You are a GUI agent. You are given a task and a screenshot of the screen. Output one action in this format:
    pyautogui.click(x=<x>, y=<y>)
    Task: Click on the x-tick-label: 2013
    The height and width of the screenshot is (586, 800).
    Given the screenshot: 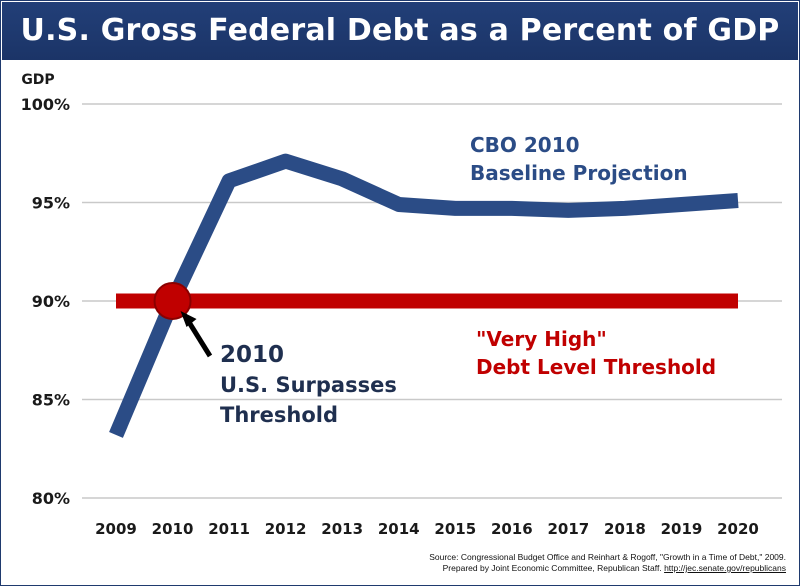 What is the action you would take?
    pyautogui.click(x=342, y=529)
    